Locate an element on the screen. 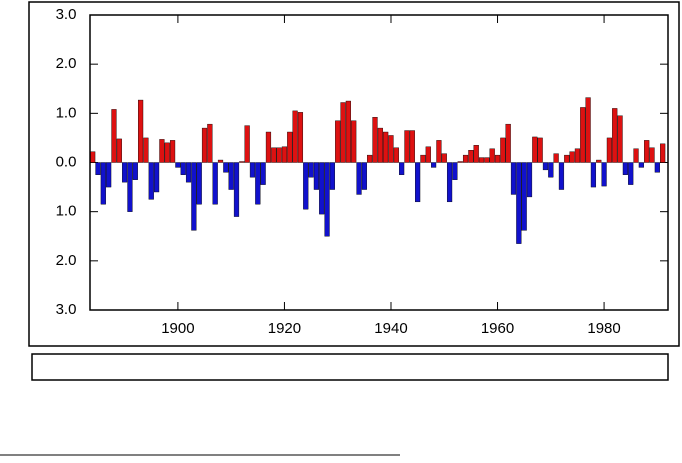 This screenshot has height=463, width=682. x-tick-label: 1940 is located at coordinates (390, 328).